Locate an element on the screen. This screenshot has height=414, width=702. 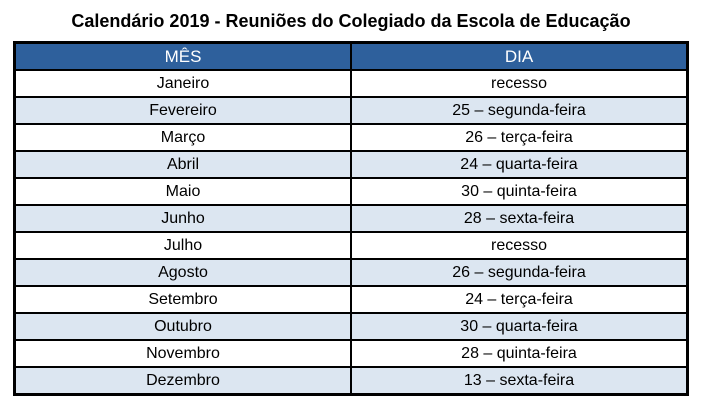
cell-dia: 30 – quinta-feira is located at coordinates (519, 191).